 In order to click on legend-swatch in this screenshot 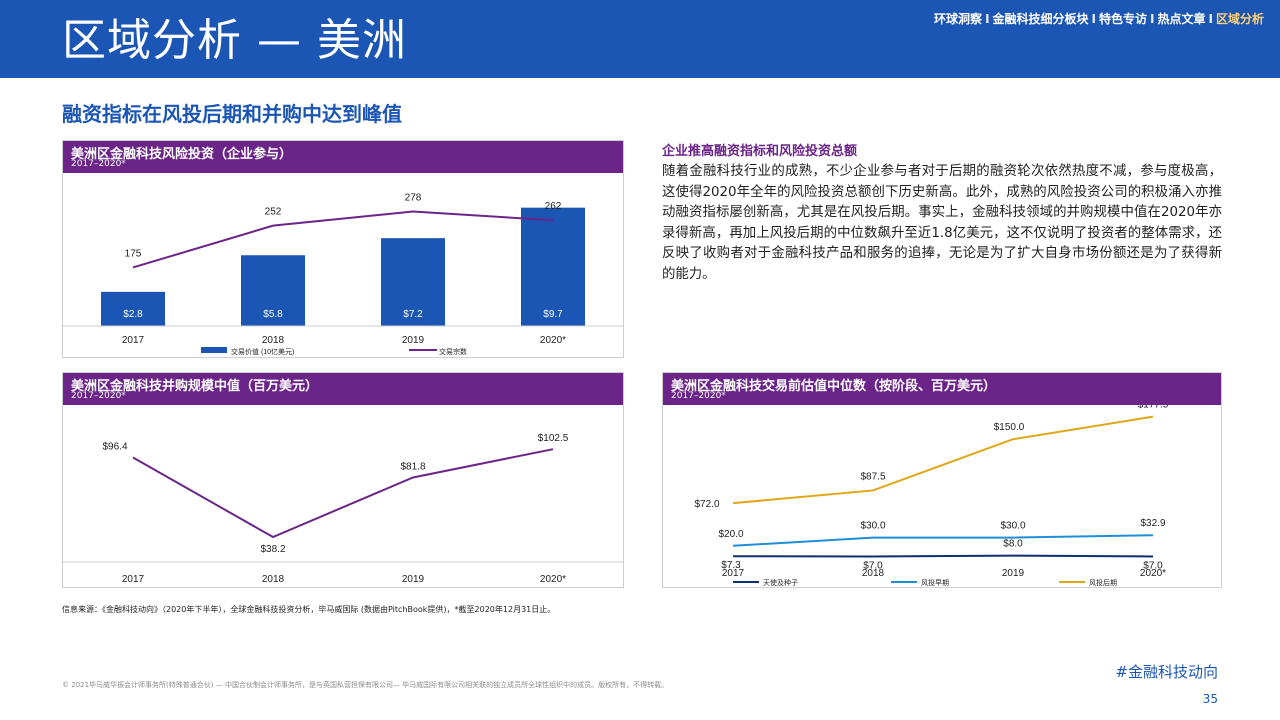, I will do `click(214, 350)`.